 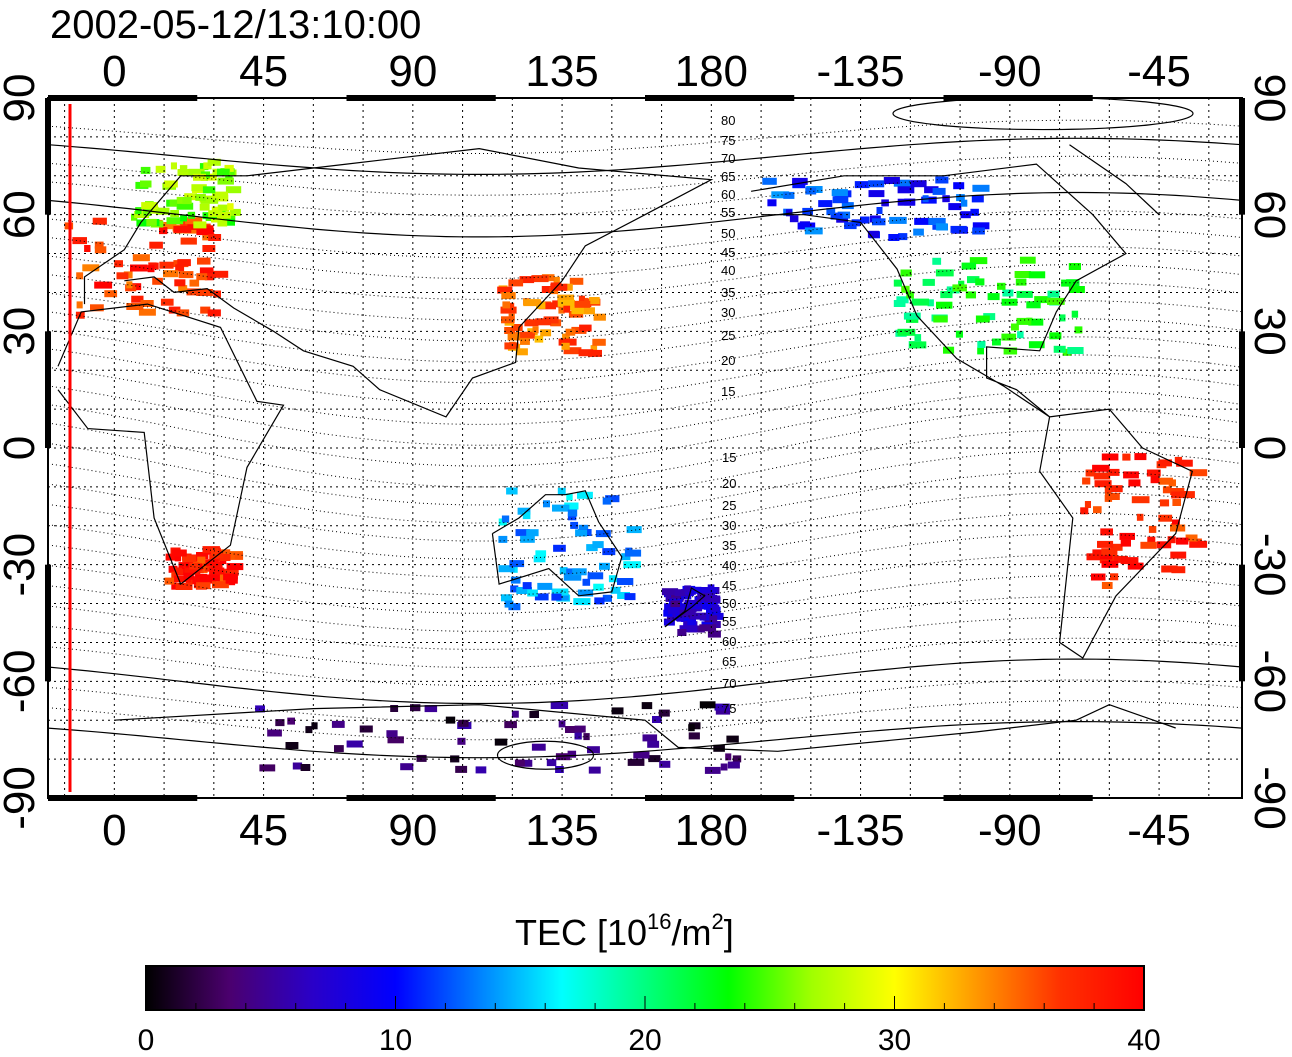 What do you see at coordinates (22, 565) in the screenshot?
I see `left-lat-tick: -30` at bounding box center [22, 565].